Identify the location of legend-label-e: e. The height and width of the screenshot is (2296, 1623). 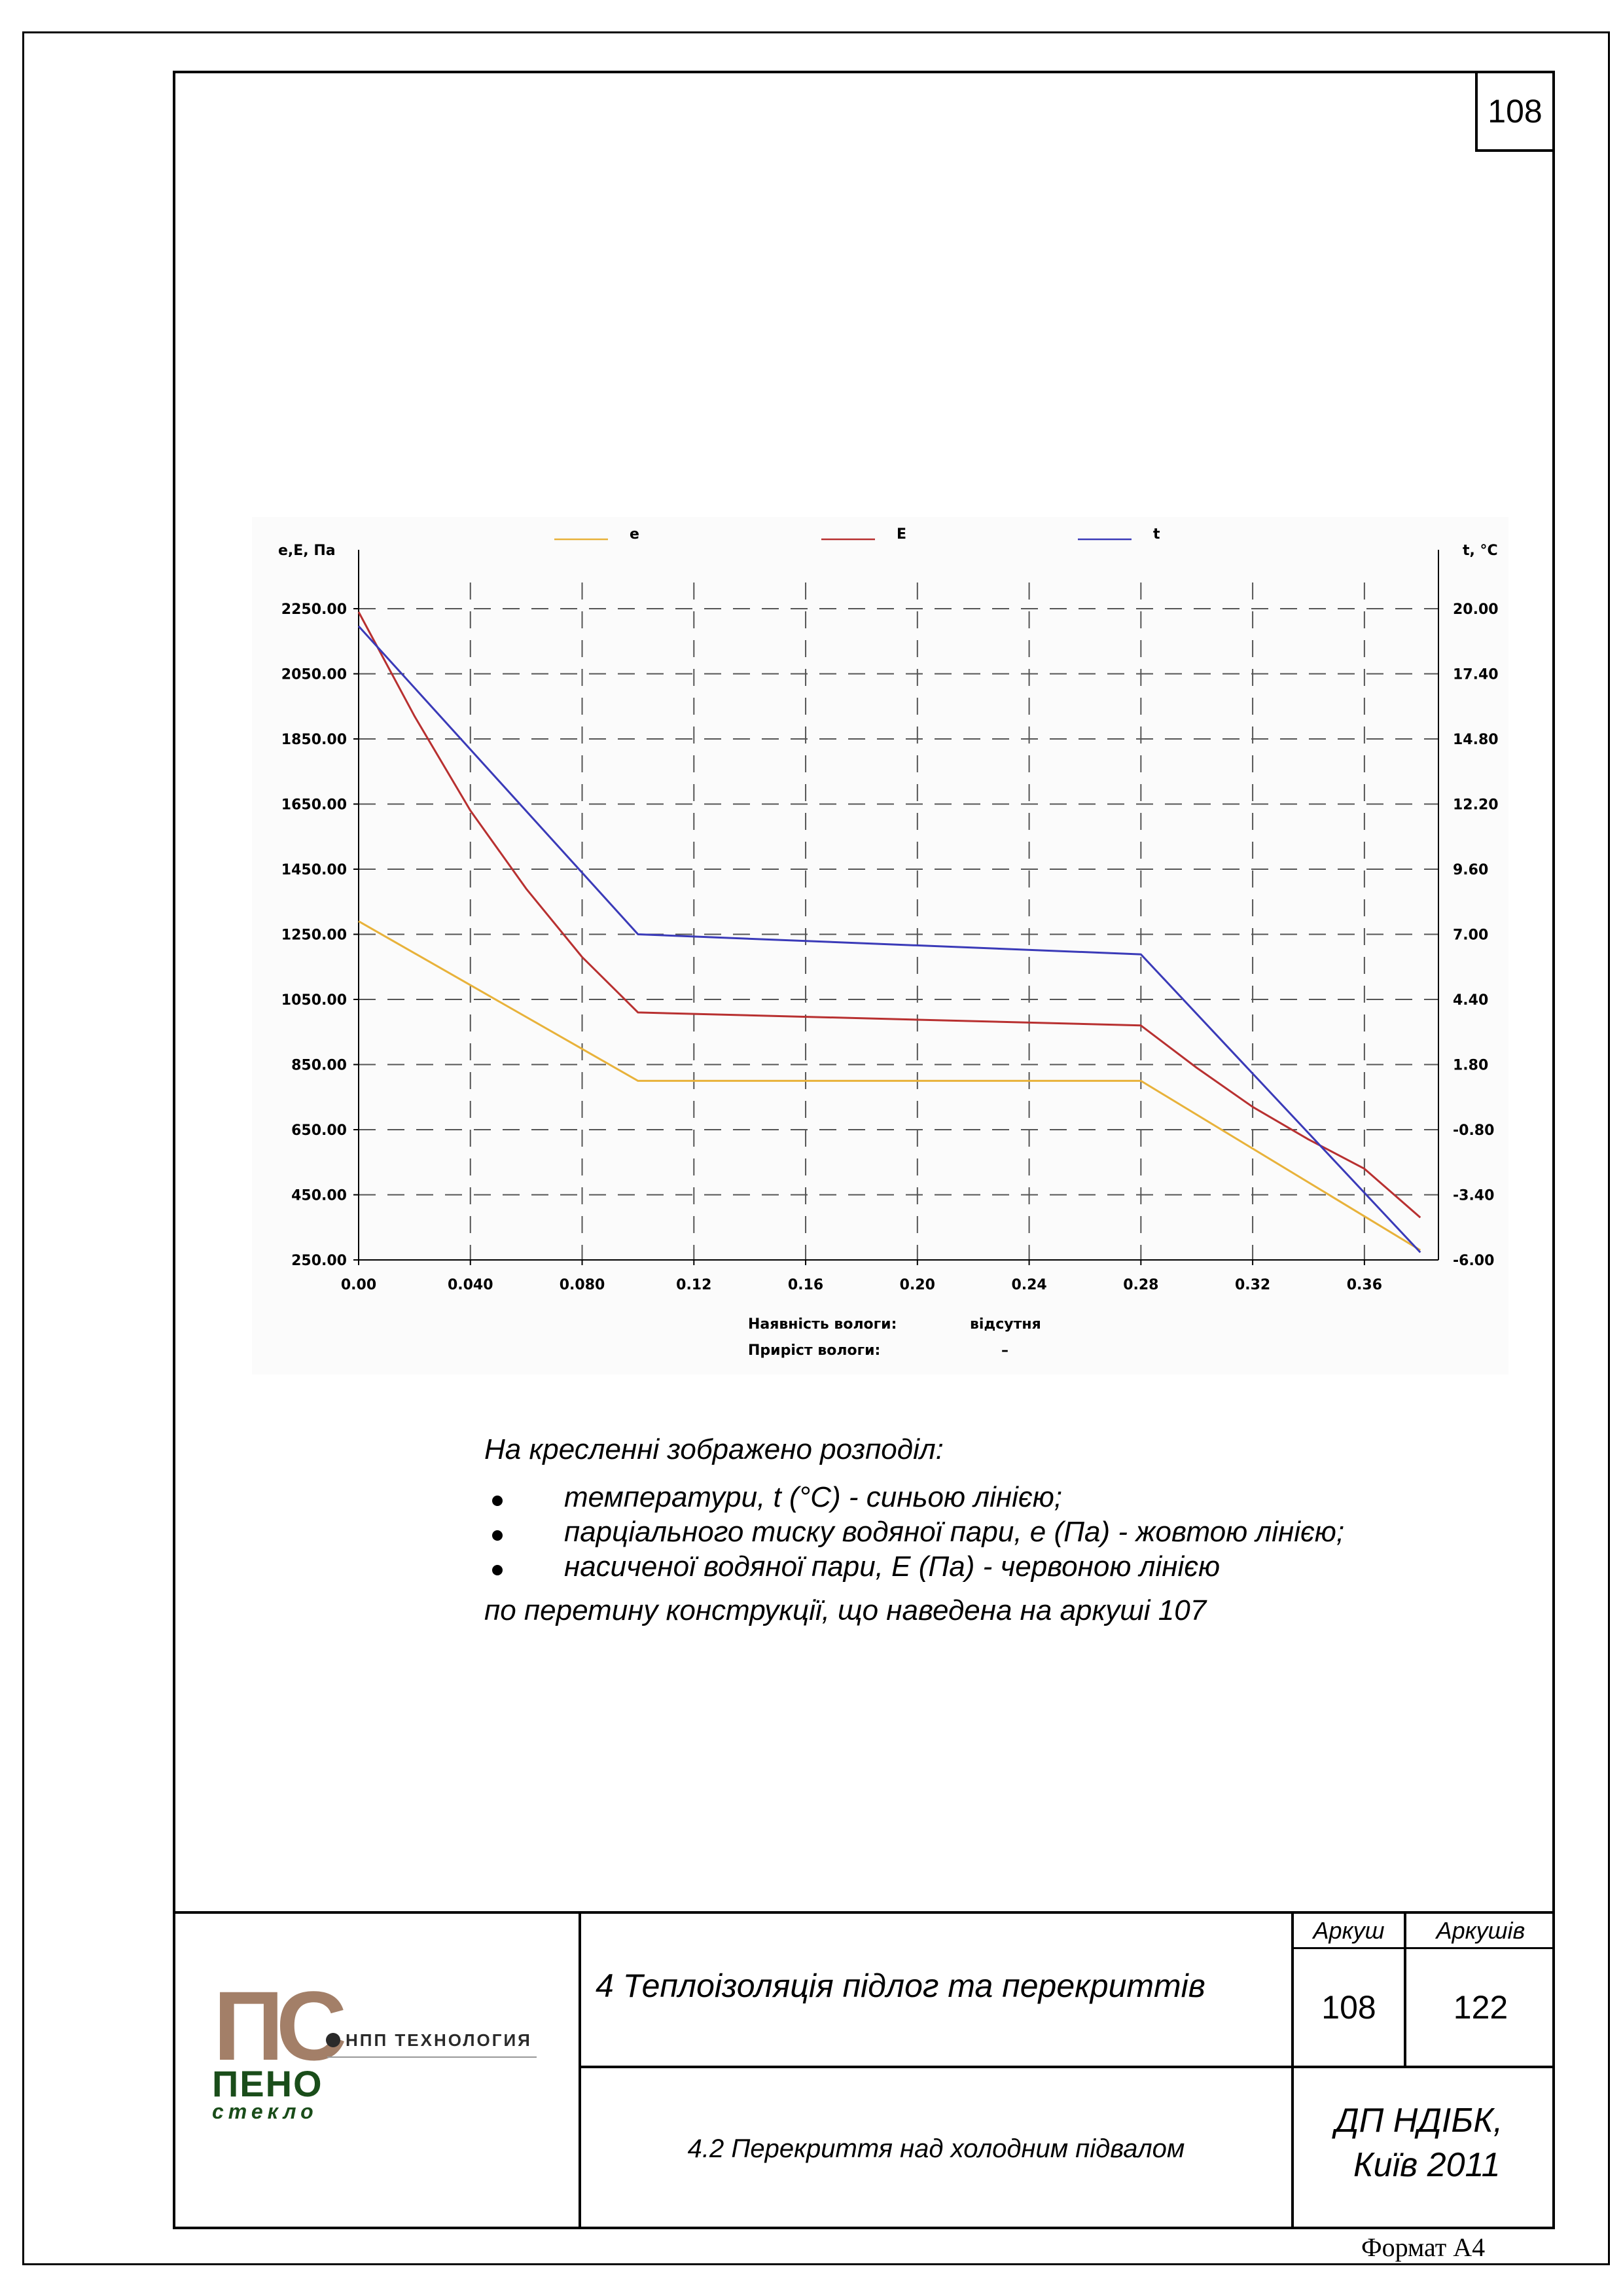
(634, 534).